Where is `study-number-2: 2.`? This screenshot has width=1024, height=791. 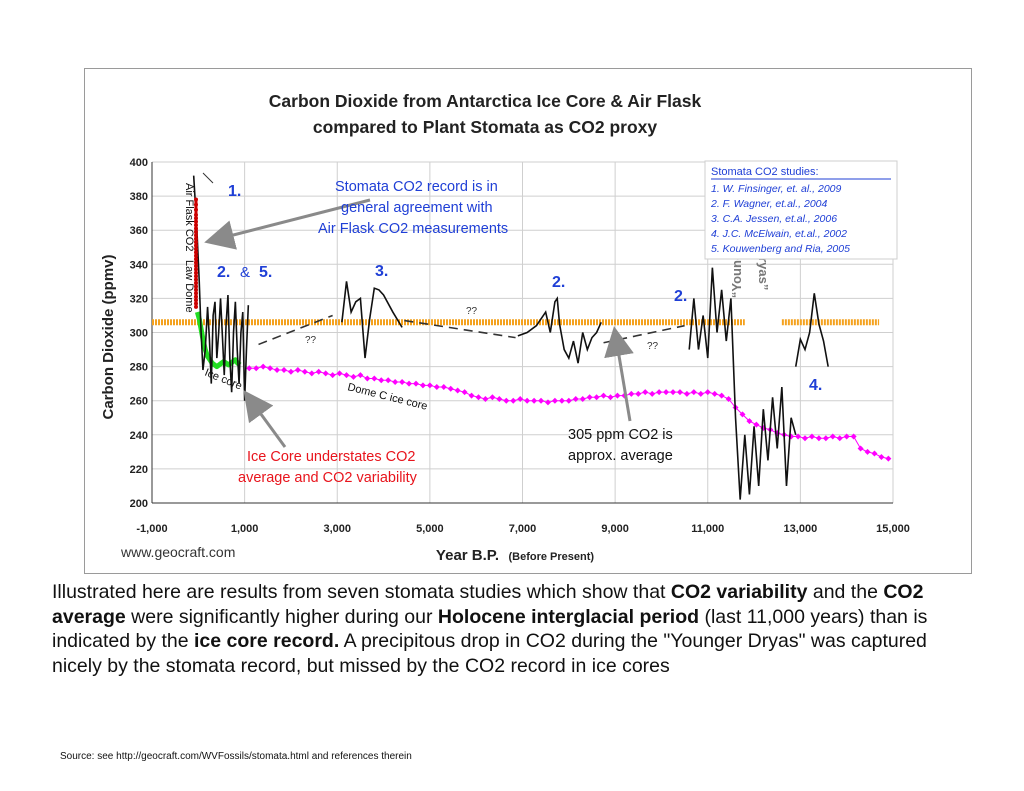
study-number-2: 2. is located at coordinates (223, 272).